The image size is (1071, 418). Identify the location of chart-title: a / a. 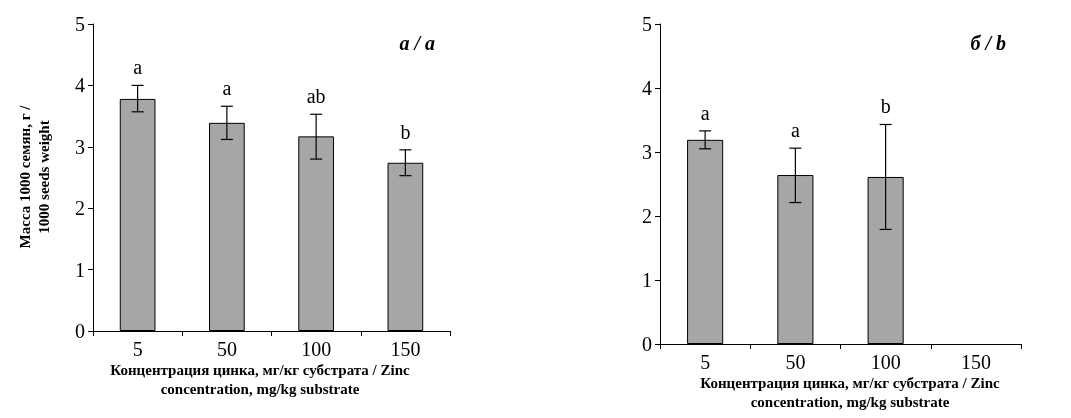
(417, 43).